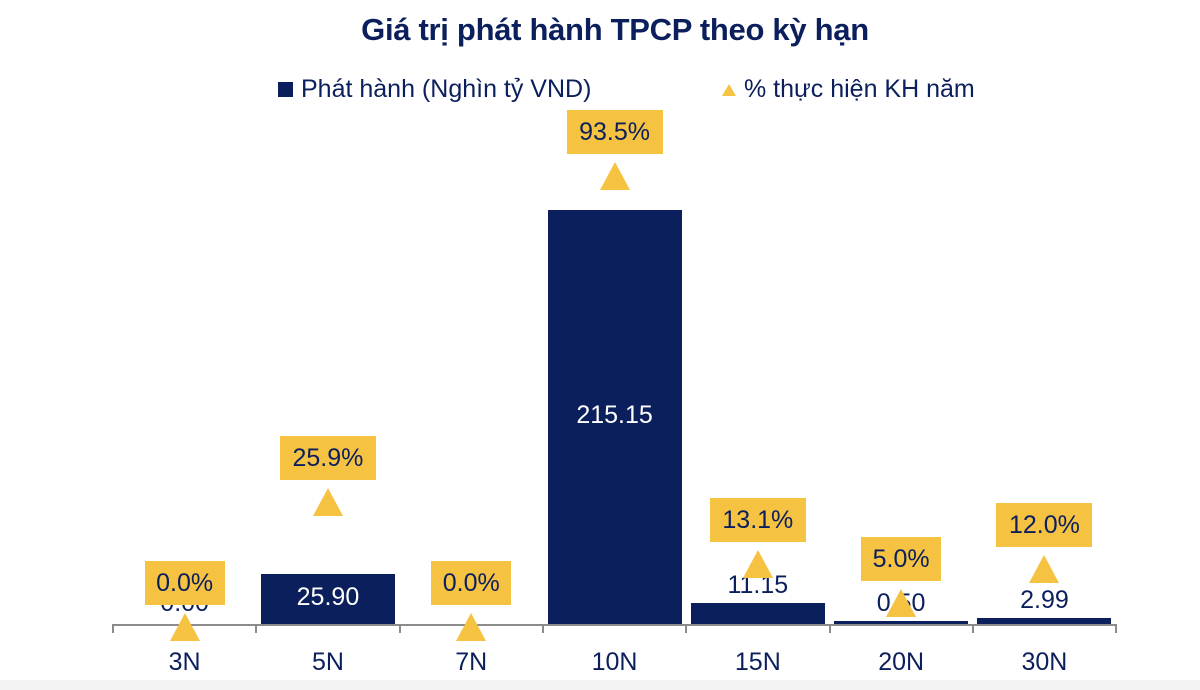 Image resolution: width=1200 pixels, height=690 pixels. I want to click on x-axis-label: 3N, so click(184, 662).